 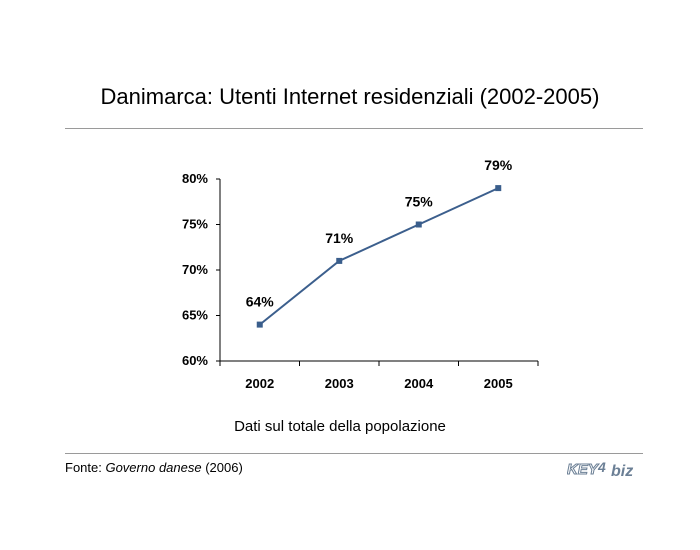 What do you see at coordinates (419, 383) in the screenshot?
I see `x-tick-label: 2004` at bounding box center [419, 383].